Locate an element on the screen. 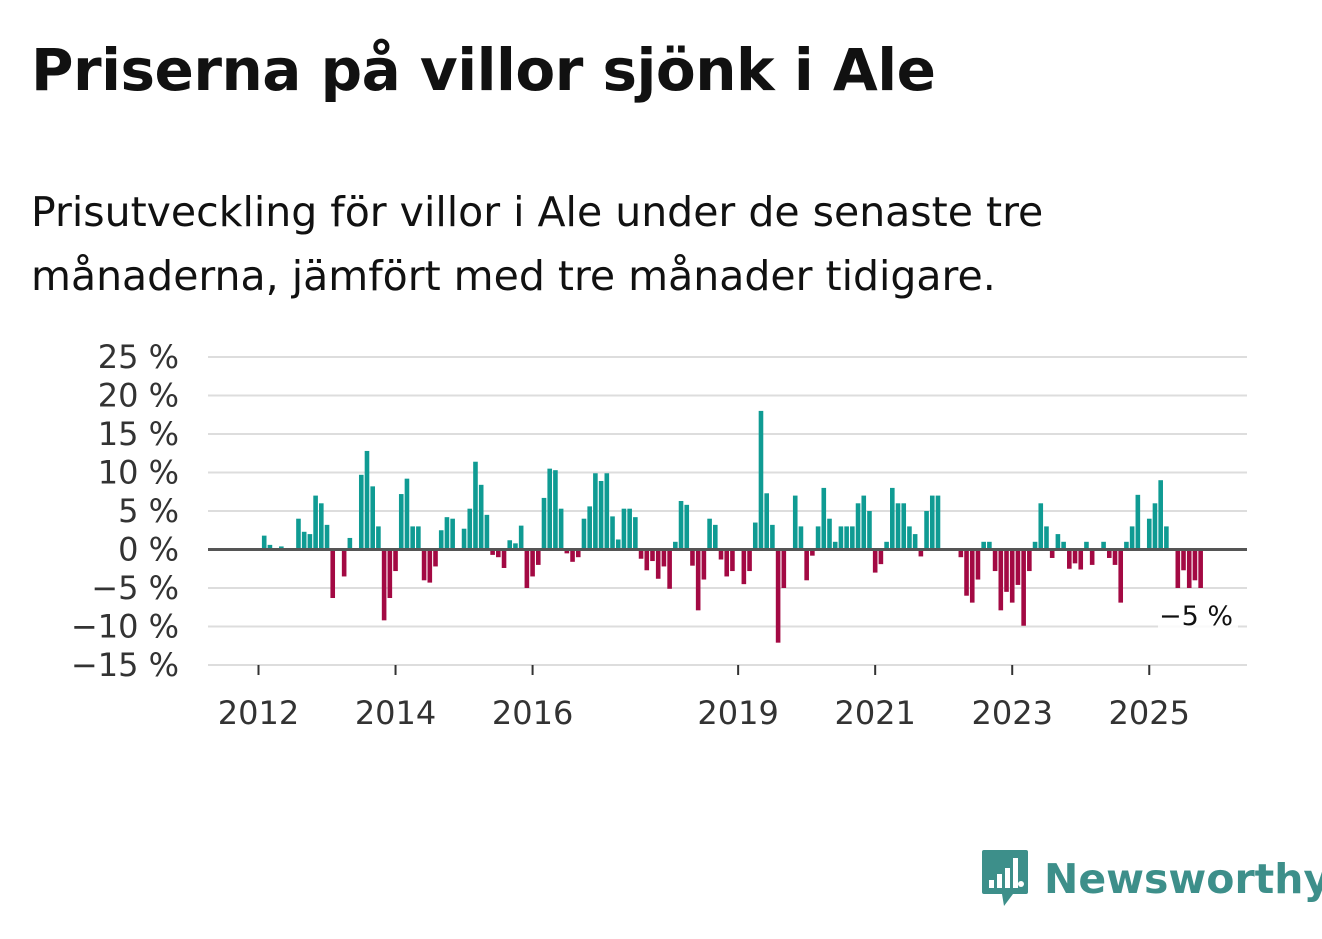  x-axis-ticks: 2012 2014 2016 2019 2021 2023 2025 is located at coordinates (704, 698).